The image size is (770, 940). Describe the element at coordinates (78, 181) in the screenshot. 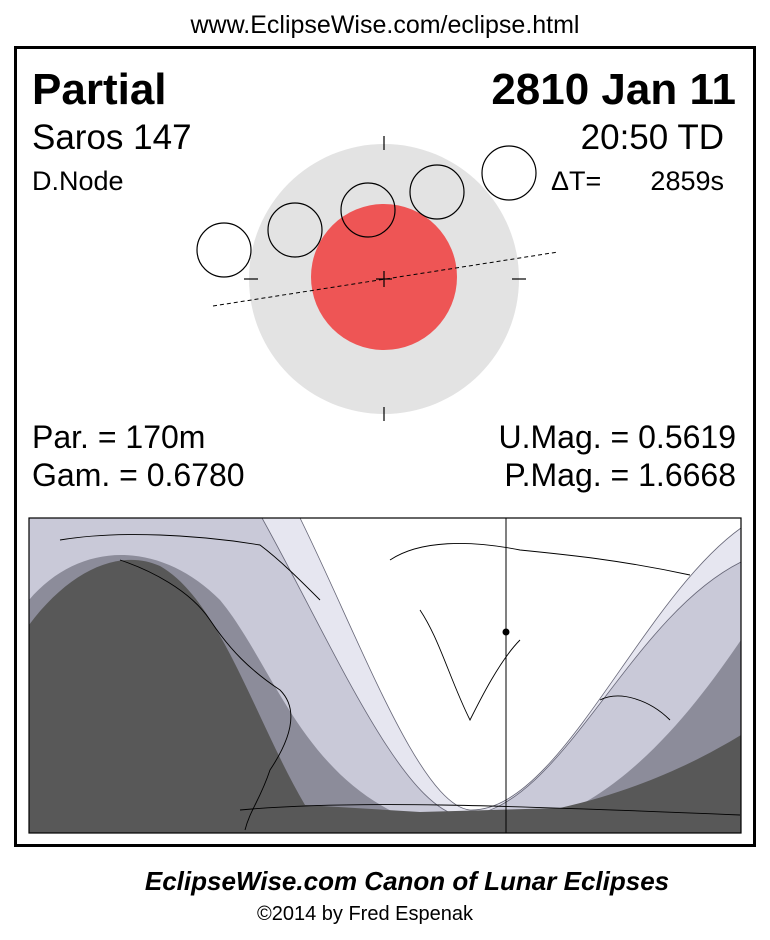

I see `node: D.Node` at that location.